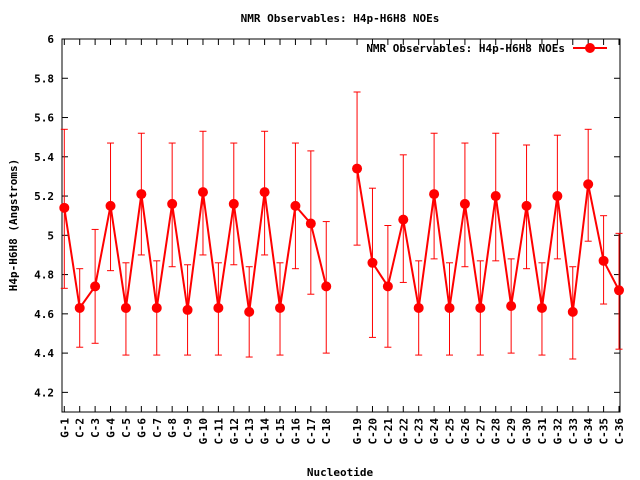  I want to click on x-tick-label: C-11, so click(218, 431).